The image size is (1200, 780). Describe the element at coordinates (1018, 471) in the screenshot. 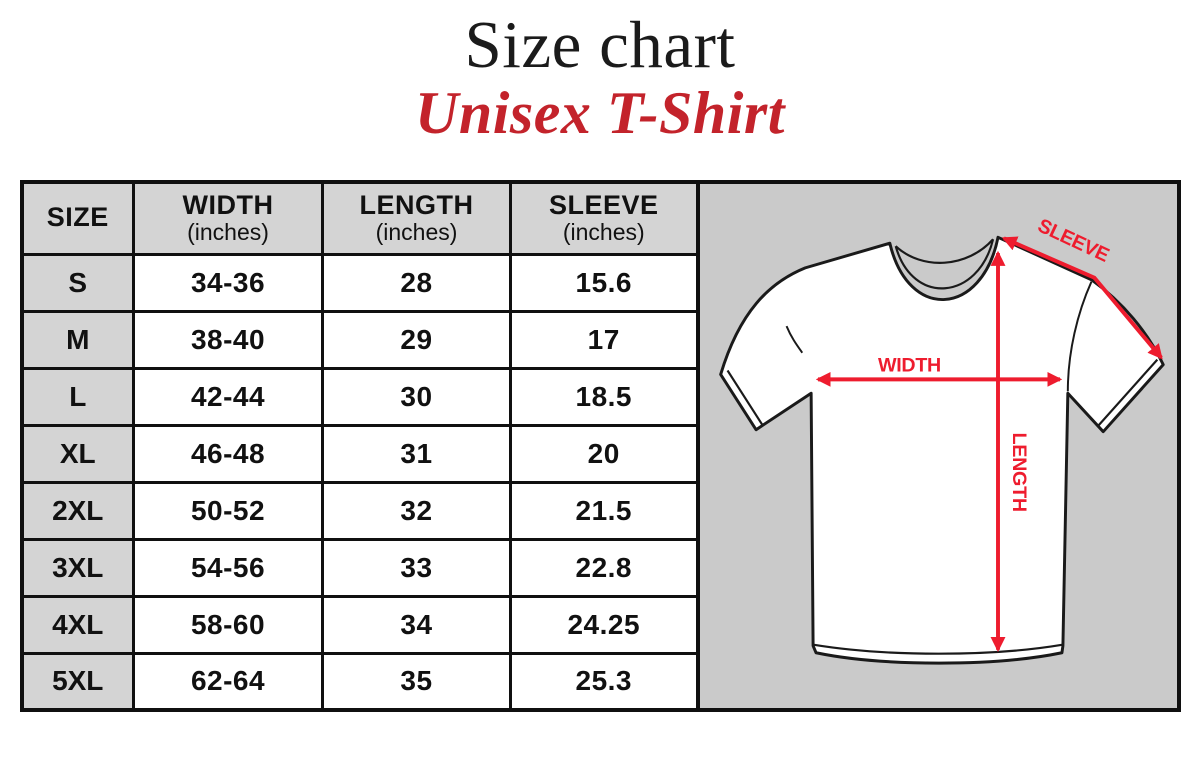

I see `length-arrow-label: LENGTH` at that location.